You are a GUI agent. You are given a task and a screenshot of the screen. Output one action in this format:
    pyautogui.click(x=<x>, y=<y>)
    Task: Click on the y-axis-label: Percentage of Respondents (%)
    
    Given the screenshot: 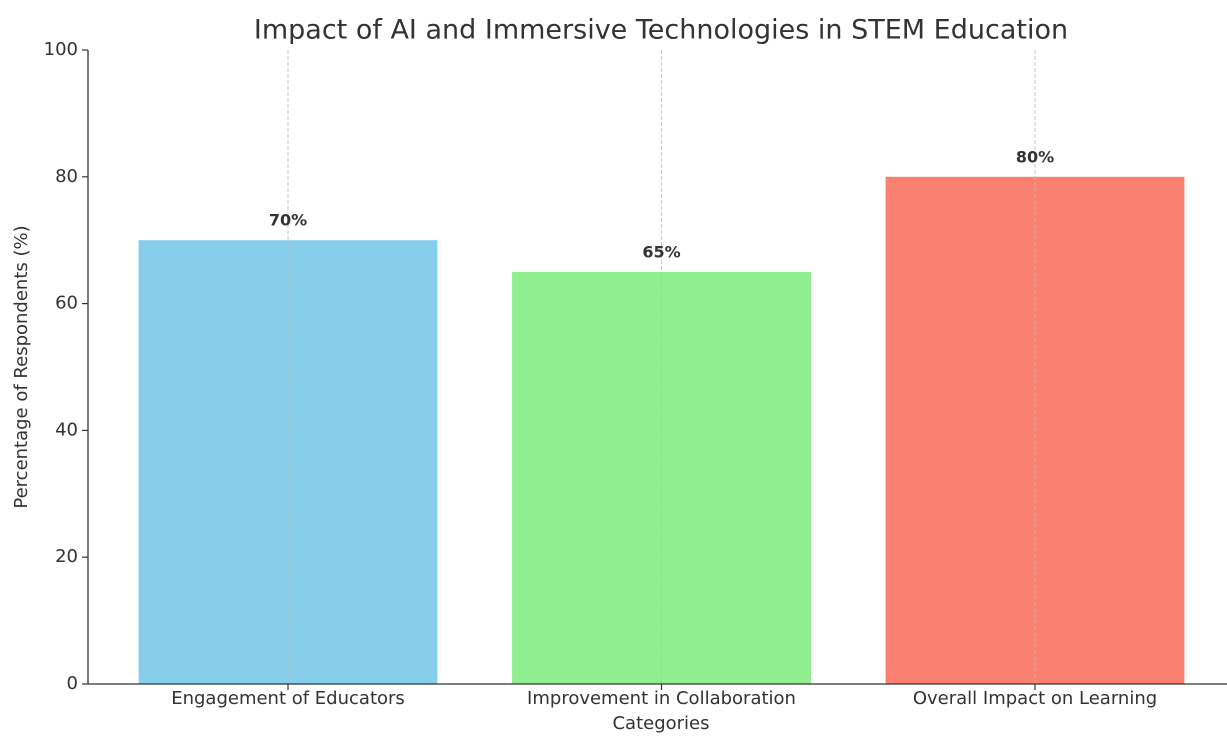 What is the action you would take?
    pyautogui.click(x=21, y=366)
    